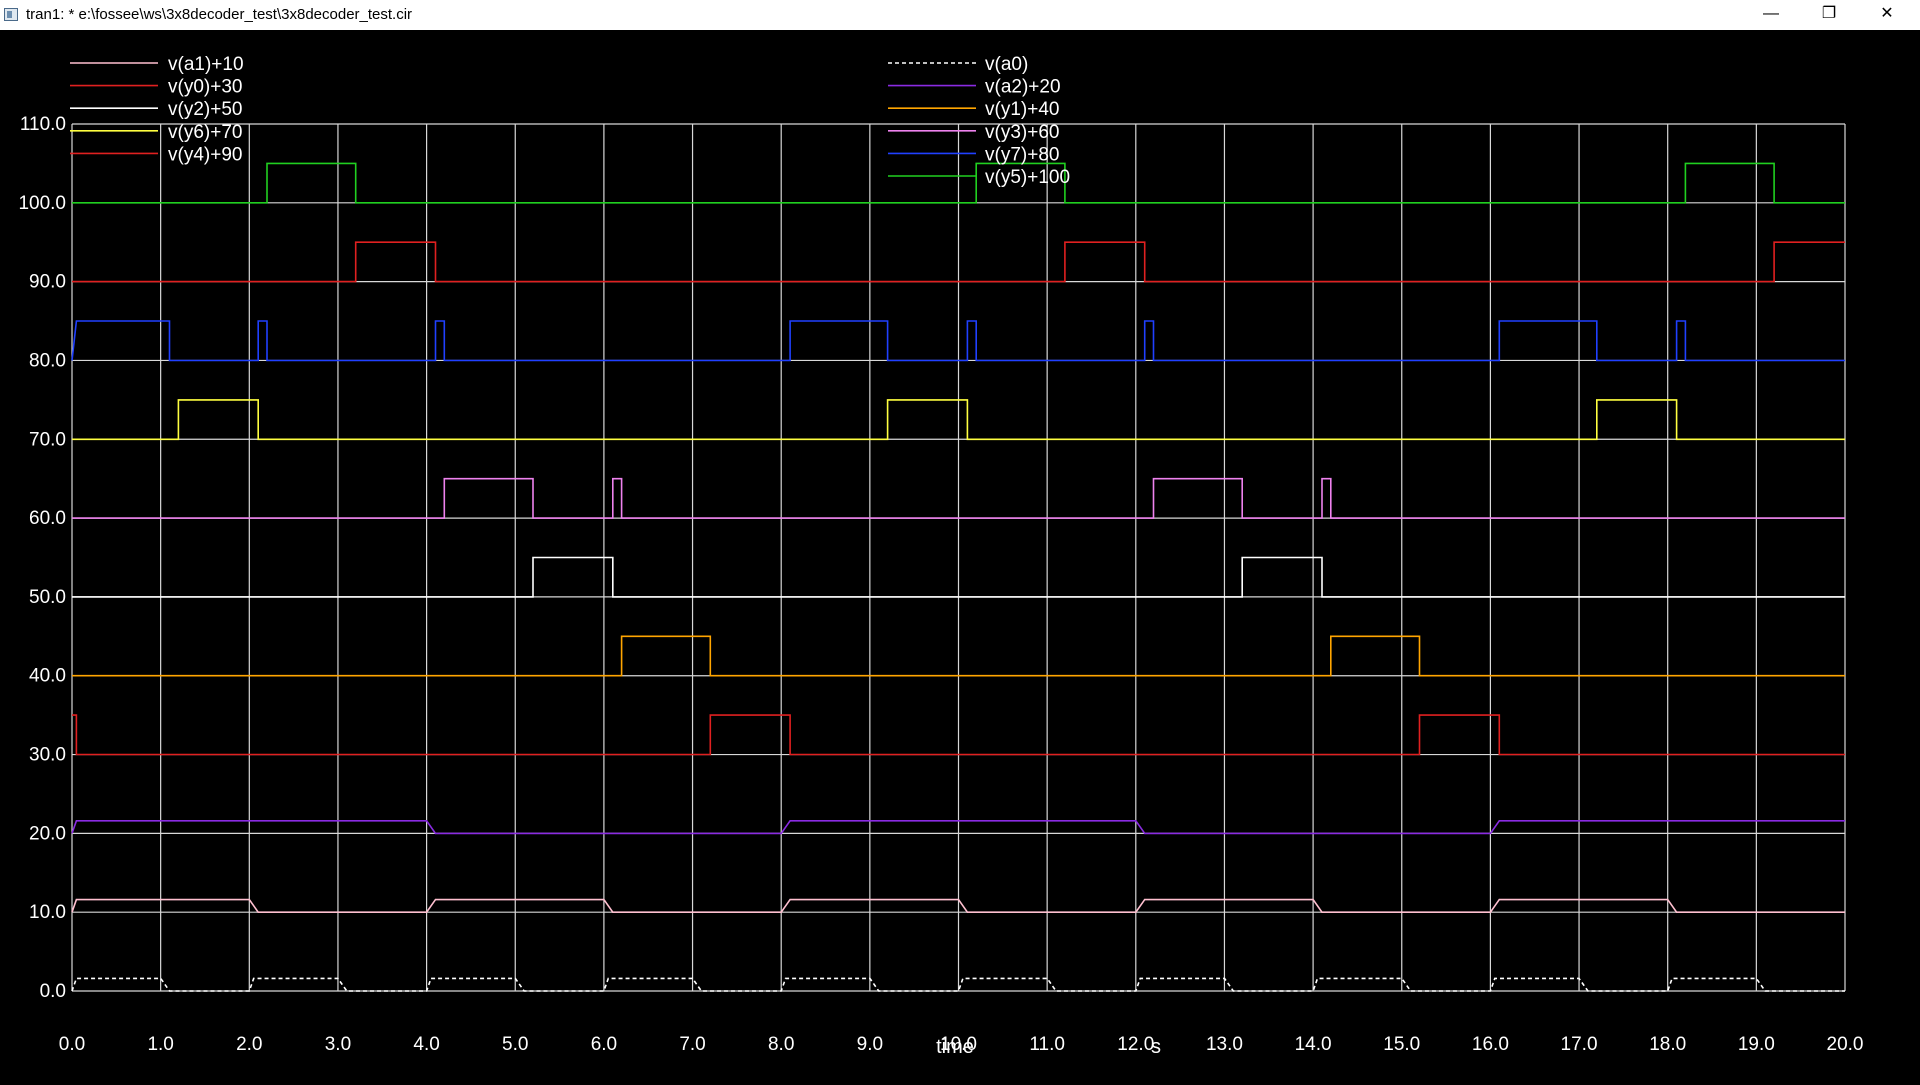 This screenshot has height=1085, width=1920. Describe the element at coordinates (47, 912) in the screenshot. I see `y-tick-label: 10.0` at that location.